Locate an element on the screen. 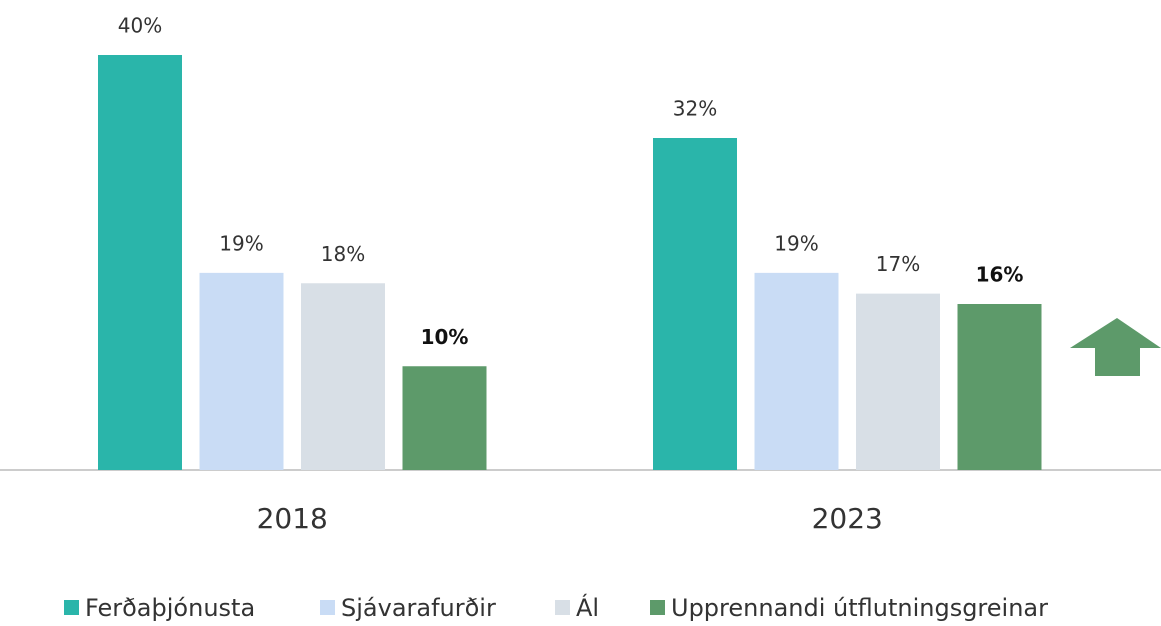 The image size is (1161, 626). legend-label: Ferðaþjónusta is located at coordinates (170, 608).